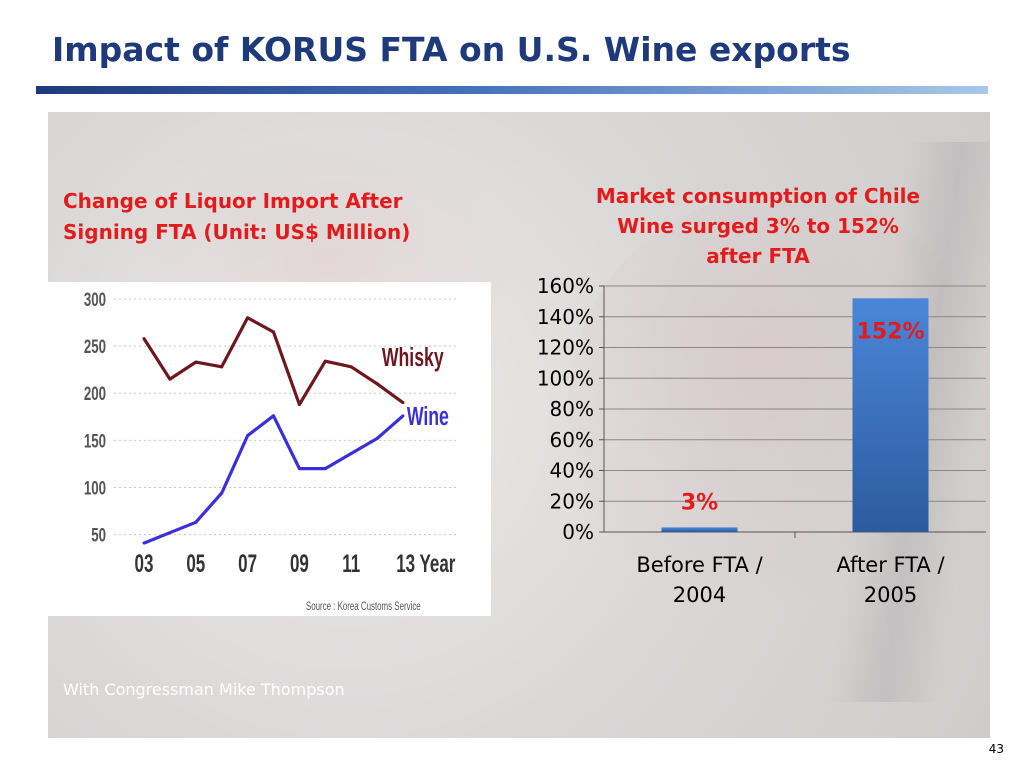 The width and height of the screenshot is (1024, 768). What do you see at coordinates (95, 488) in the screenshot?
I see `y-tick-label: 100` at bounding box center [95, 488].